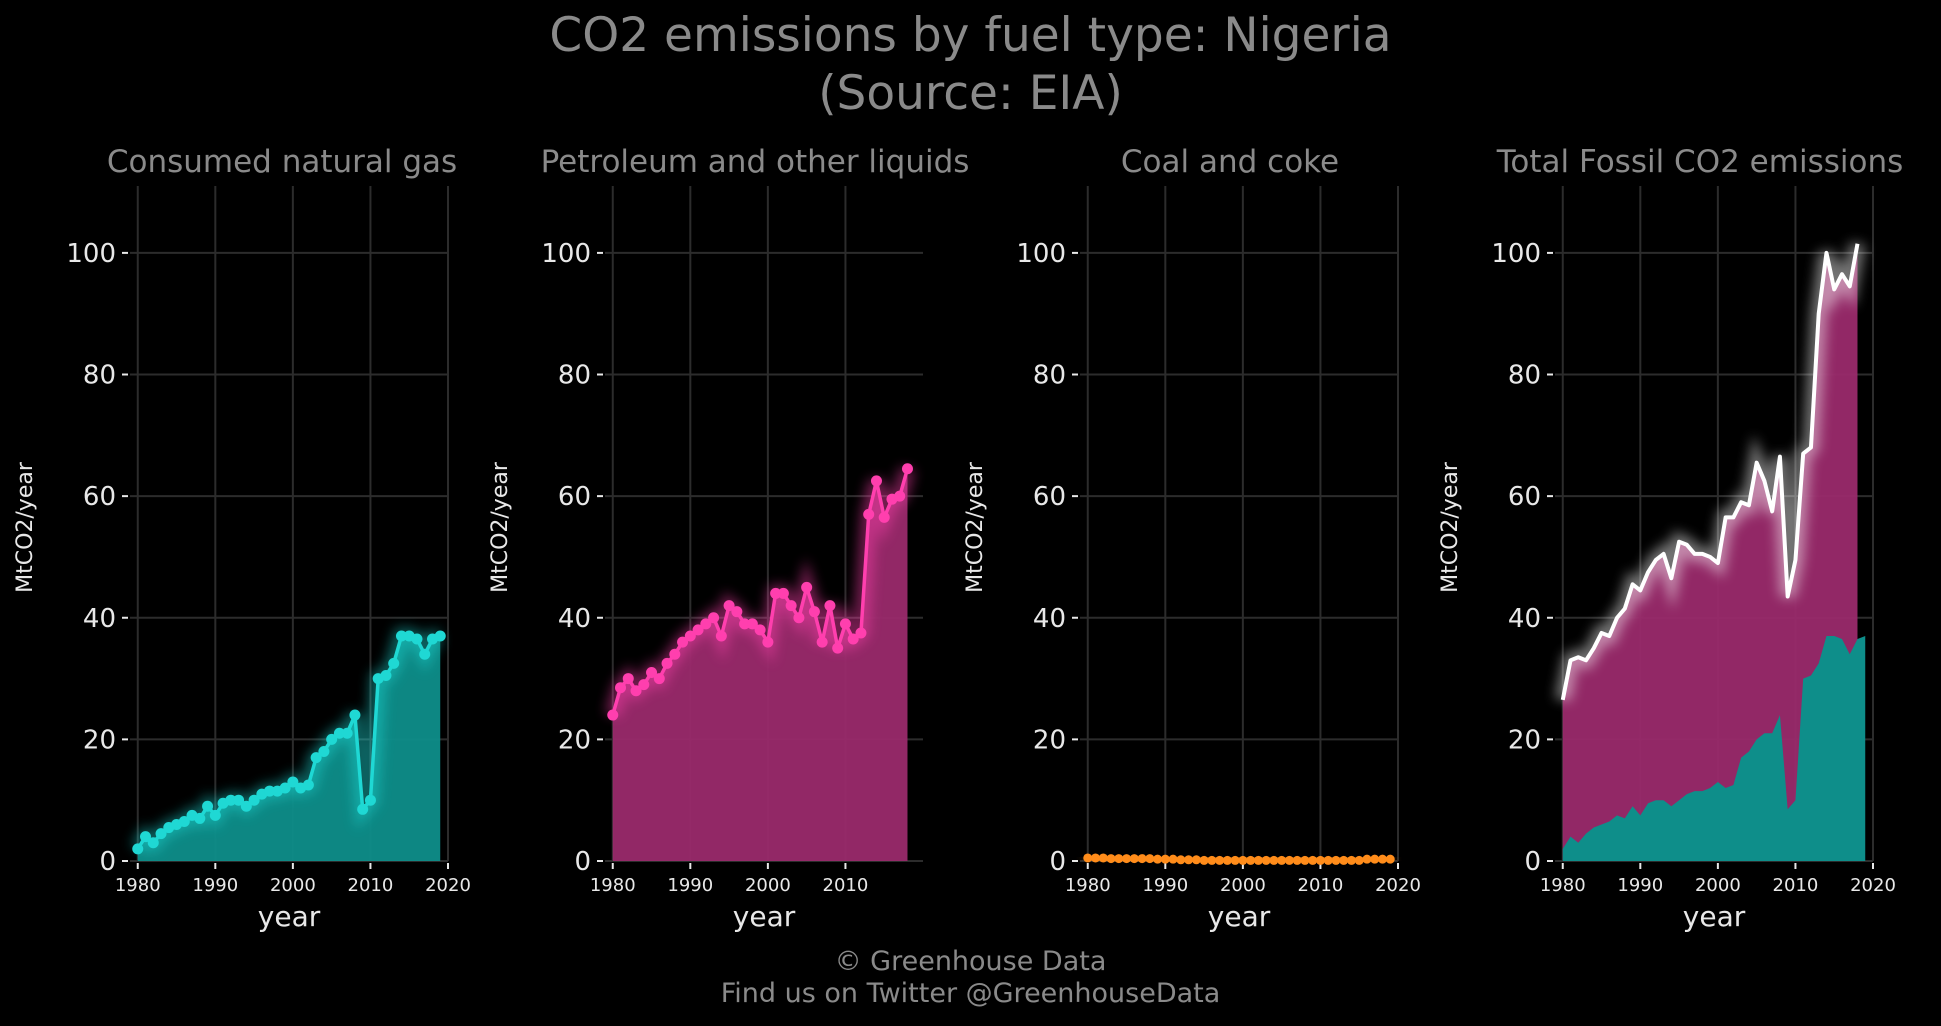 This screenshot has width=1941, height=1026. I want to click on footer-twitter: Find us on Twitter @GreenhouseData, so click(970, 993).